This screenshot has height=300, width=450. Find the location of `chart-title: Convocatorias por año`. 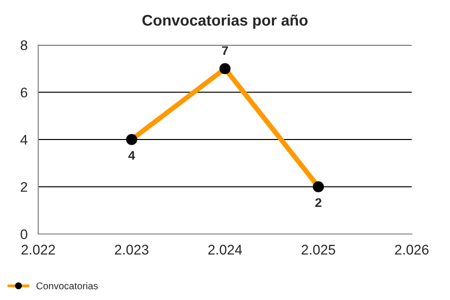

chart-title: Convocatorias por año is located at coordinates (225, 21).